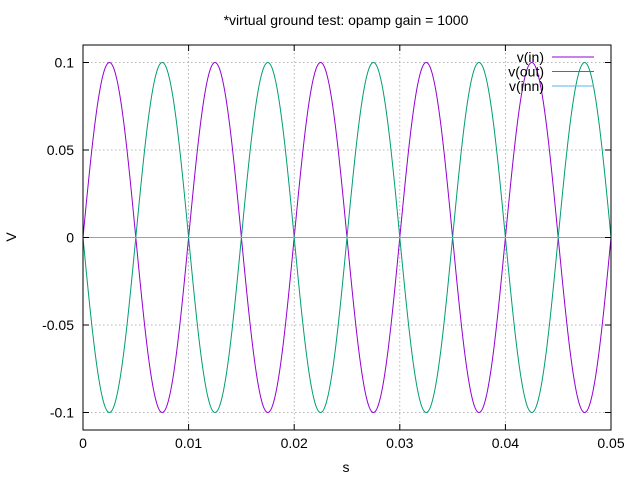 Image resolution: width=640 pixels, height=480 pixels. What do you see at coordinates (346, 20) in the screenshot?
I see `chart-title: *virtual ground test: opamp gain = 1000` at bounding box center [346, 20].